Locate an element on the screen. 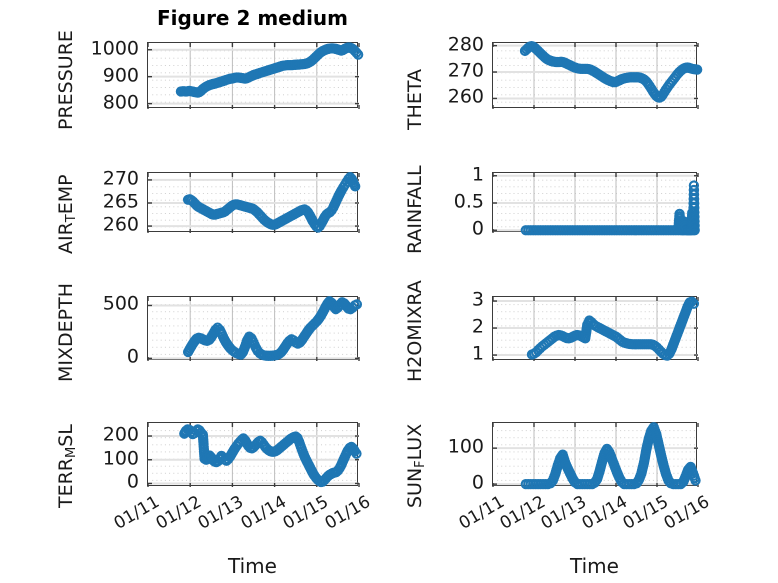  panel-mixdepth is located at coordinates (255, 328).